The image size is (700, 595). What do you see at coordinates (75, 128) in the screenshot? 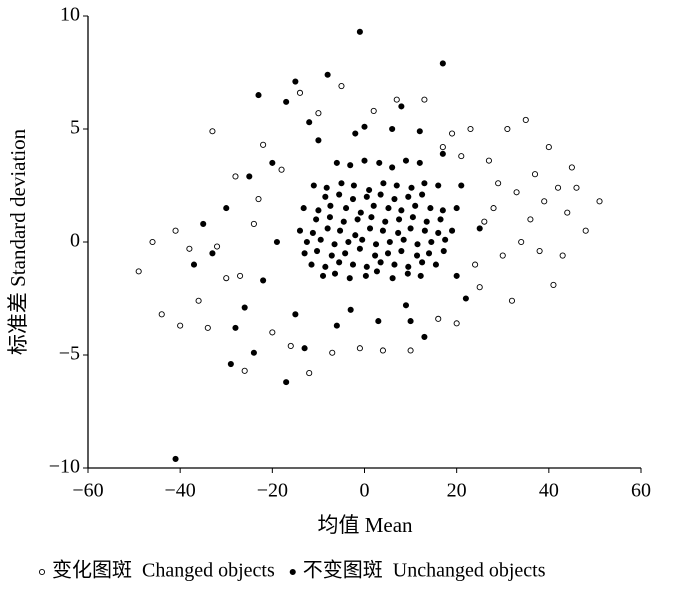
I see `y-tick-label: 5` at bounding box center [75, 128].